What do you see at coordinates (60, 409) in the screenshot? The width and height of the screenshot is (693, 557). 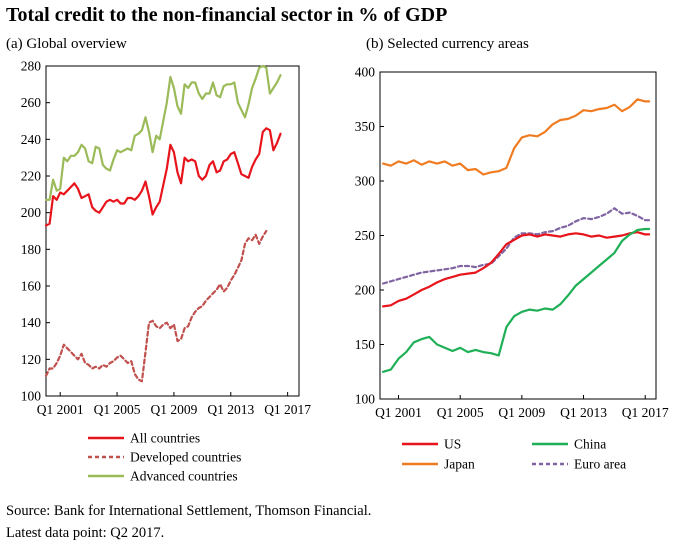 I see `left-x-tick-label: Q1 2001` at bounding box center [60, 409].